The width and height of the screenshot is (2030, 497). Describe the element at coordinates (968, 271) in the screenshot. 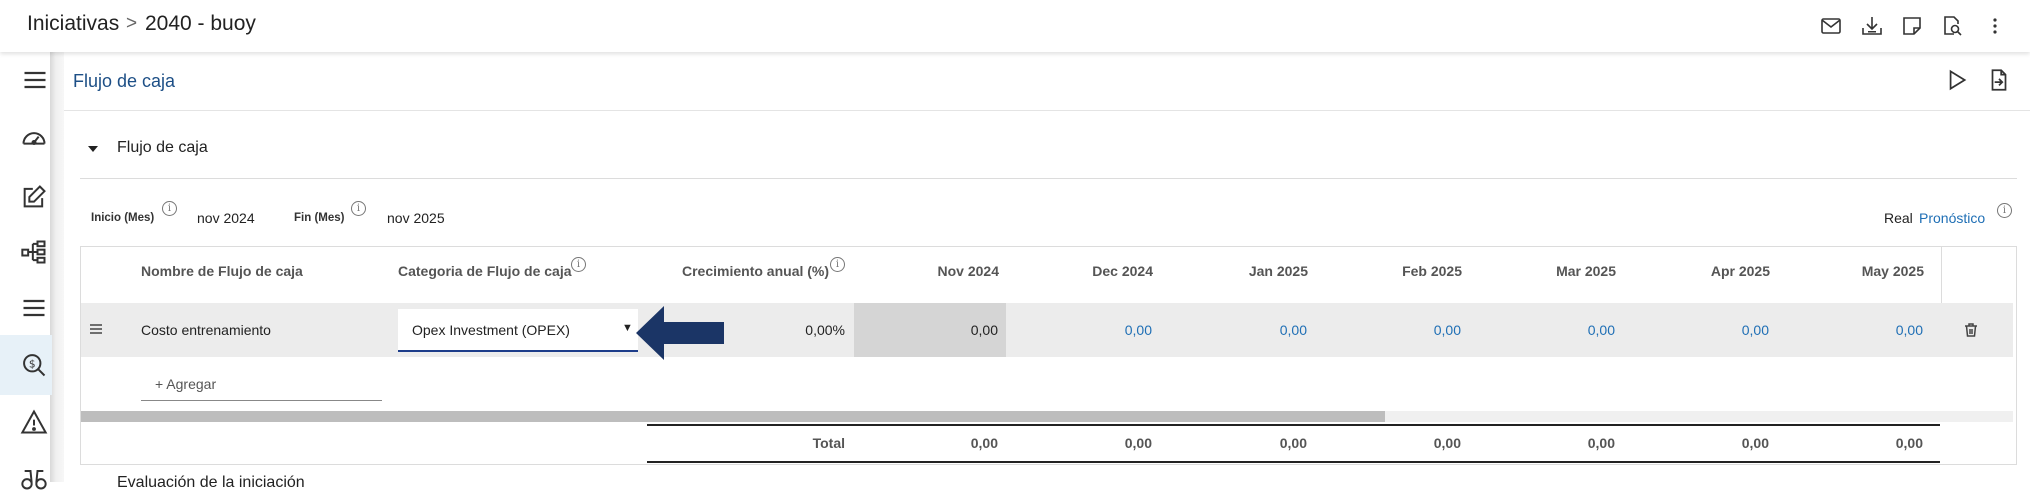

I see `column-header-month: Nov 2024` at that location.